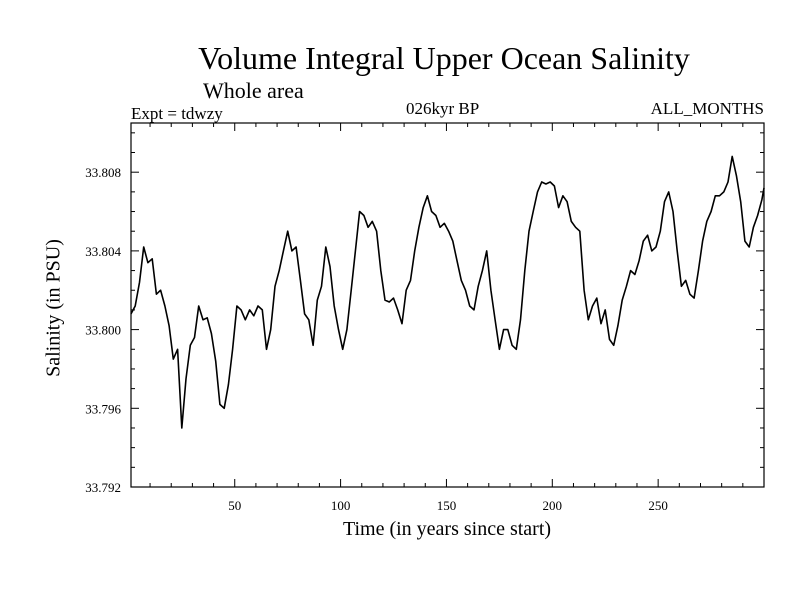  I want to click on chart-subtitle: Whole area, so click(253, 90).